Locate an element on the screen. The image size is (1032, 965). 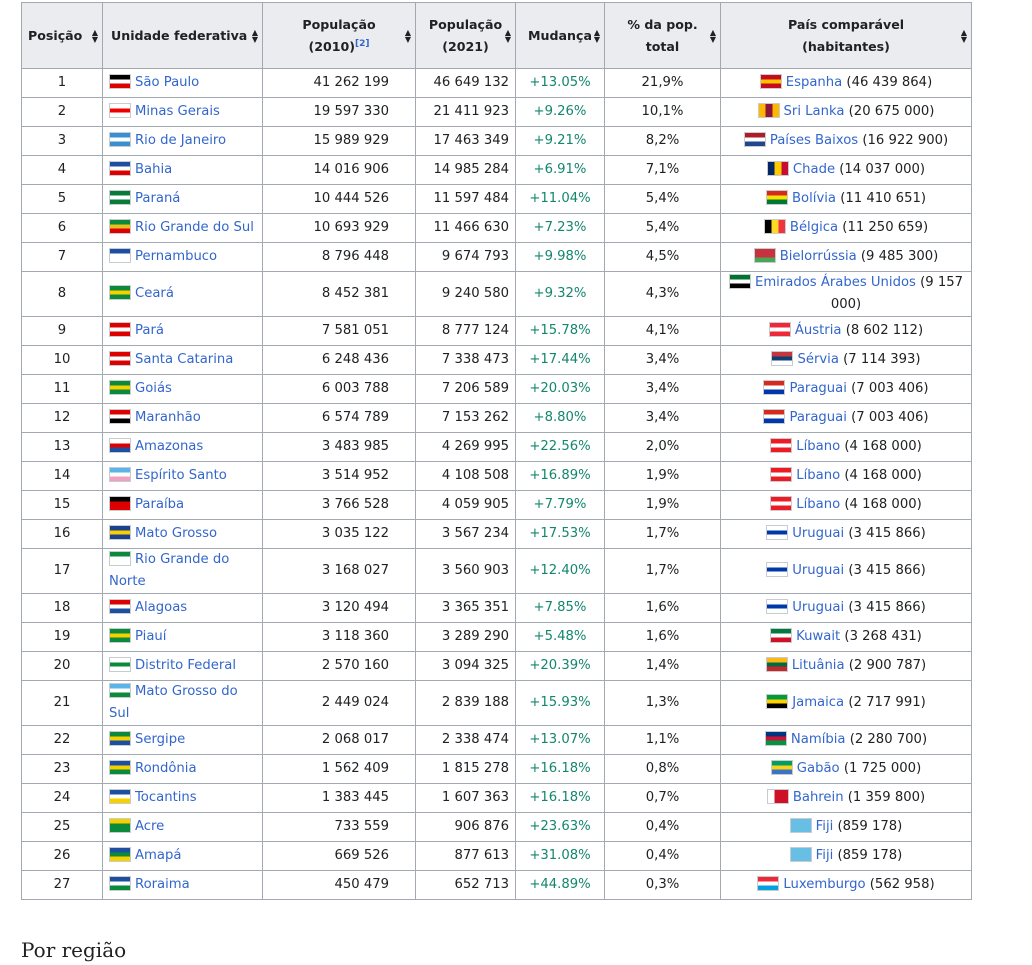
state-link: Rondônia is located at coordinates (166, 768).